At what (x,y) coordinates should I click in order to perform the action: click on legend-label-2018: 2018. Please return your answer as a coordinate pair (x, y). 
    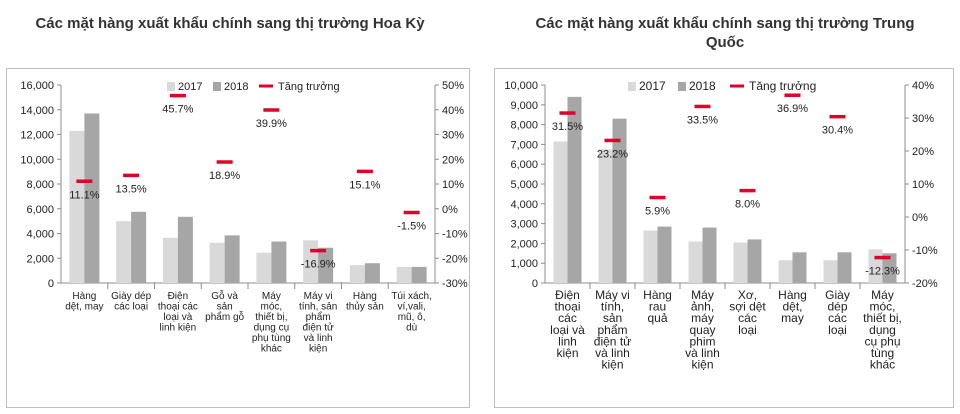
    Looking at the image, I should click on (236, 87).